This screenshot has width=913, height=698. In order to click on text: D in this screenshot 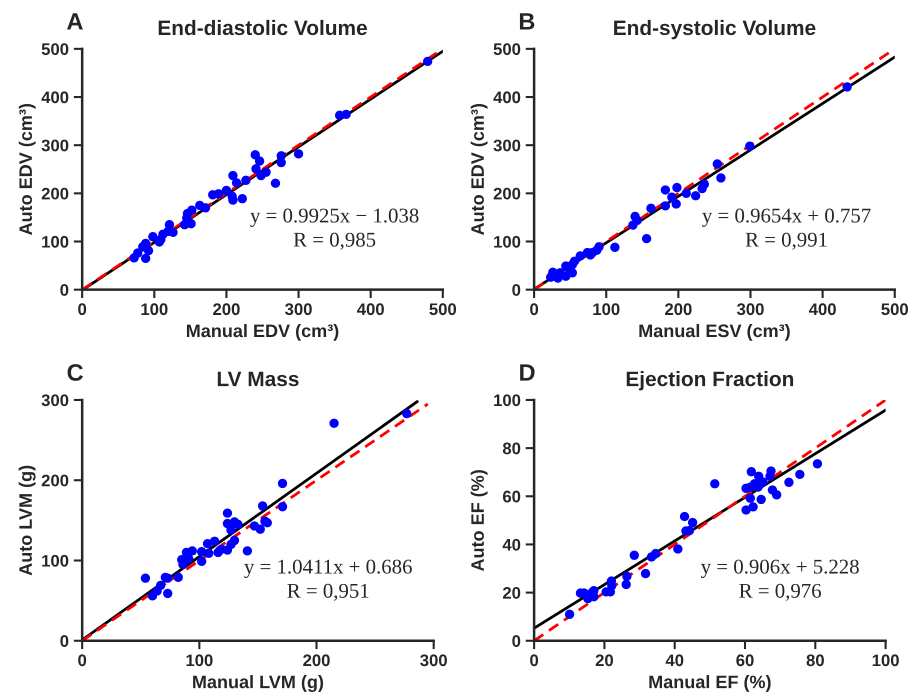, I will do `click(527, 372)`.